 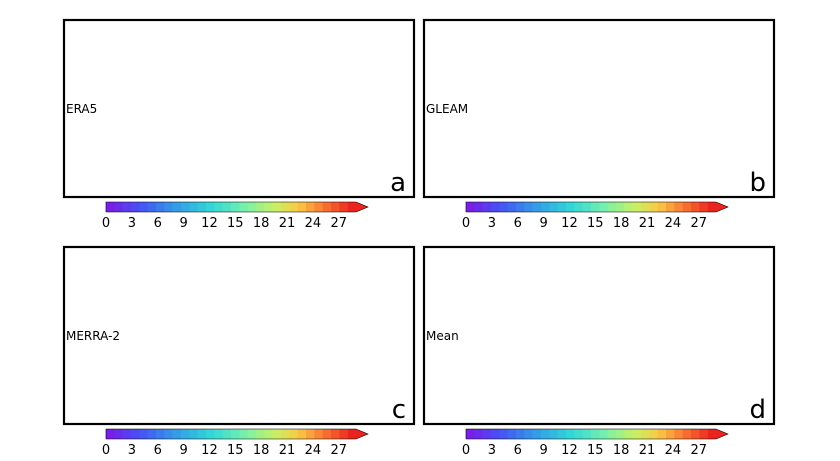 I want to click on panel-d-model-label: Mean, so click(x=442, y=336).